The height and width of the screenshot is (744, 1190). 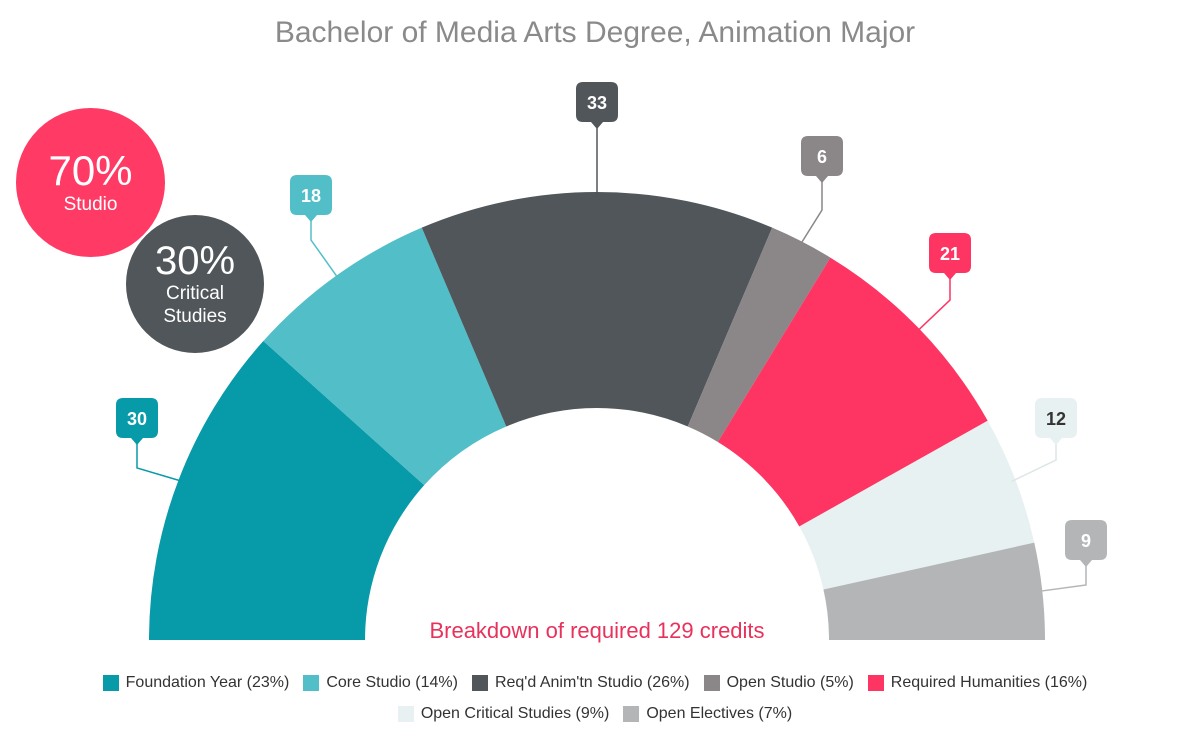 What do you see at coordinates (822, 157) in the screenshot?
I see `value-label-open-studio: 6` at bounding box center [822, 157].